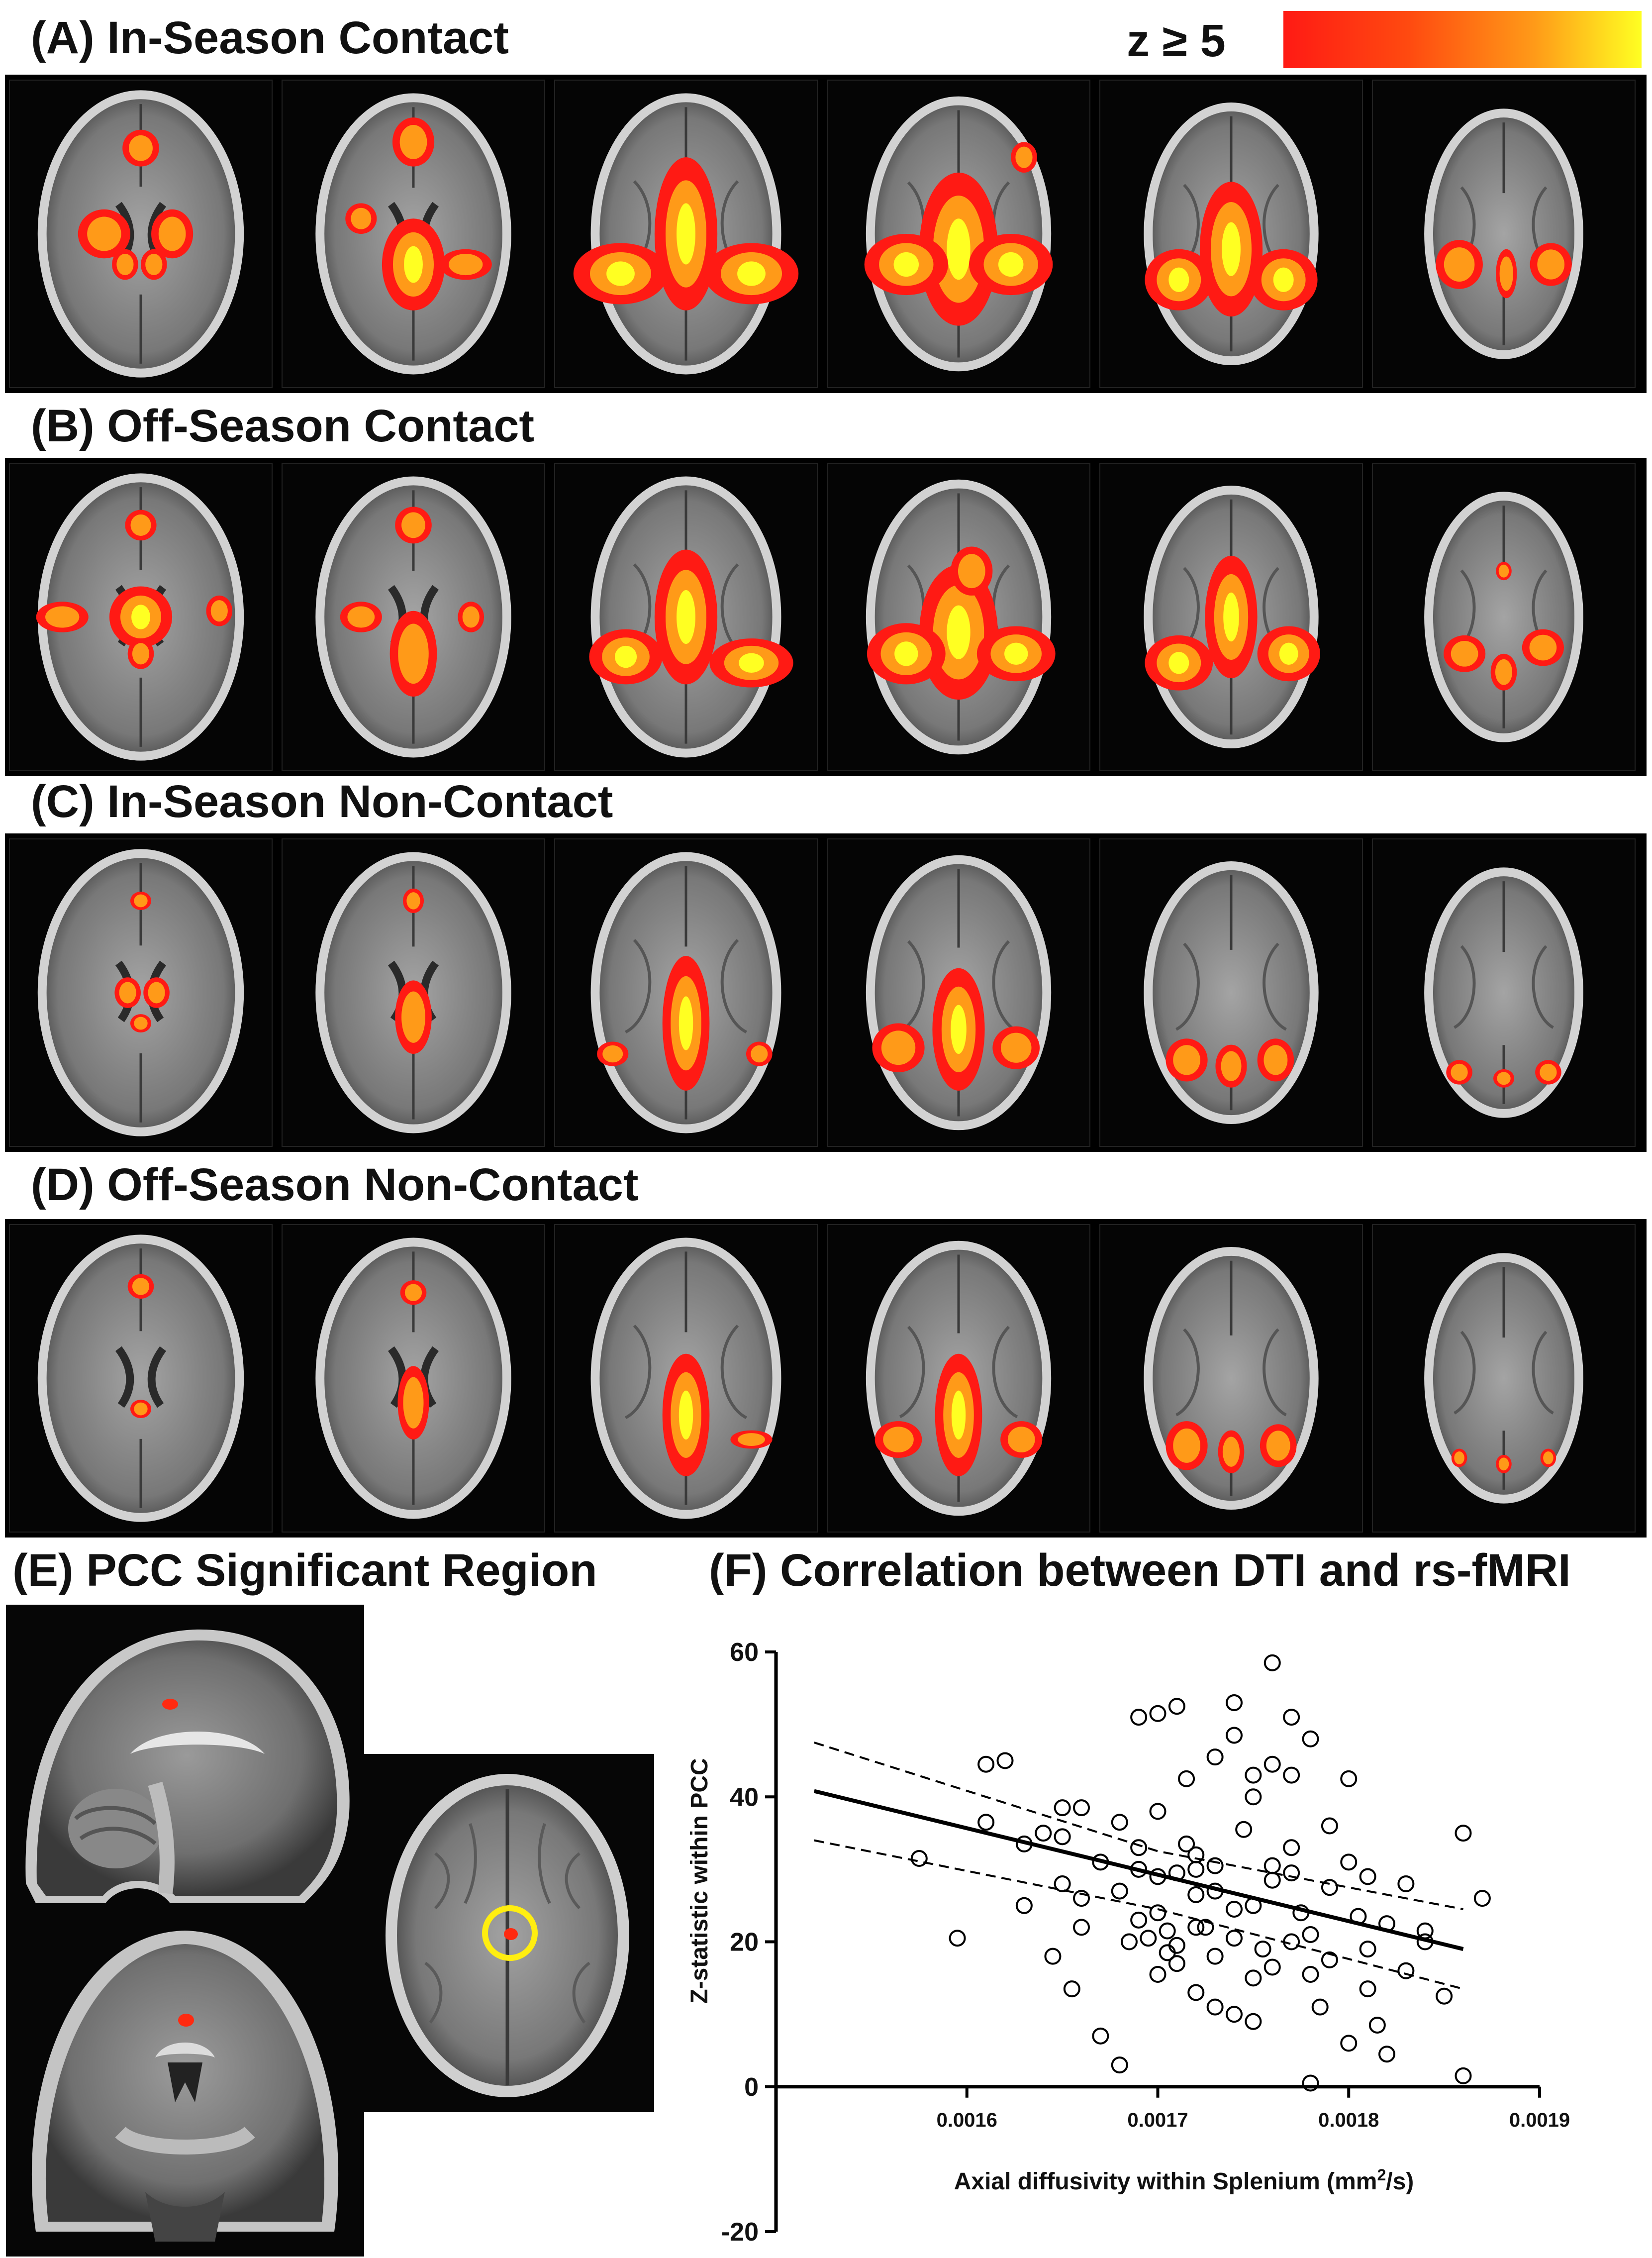 Image resolution: width=1652 pixels, height=2258 pixels. I want to click on panel-f-title: (F) Correlation between DTI and rs-fMRI, so click(1140, 1571).